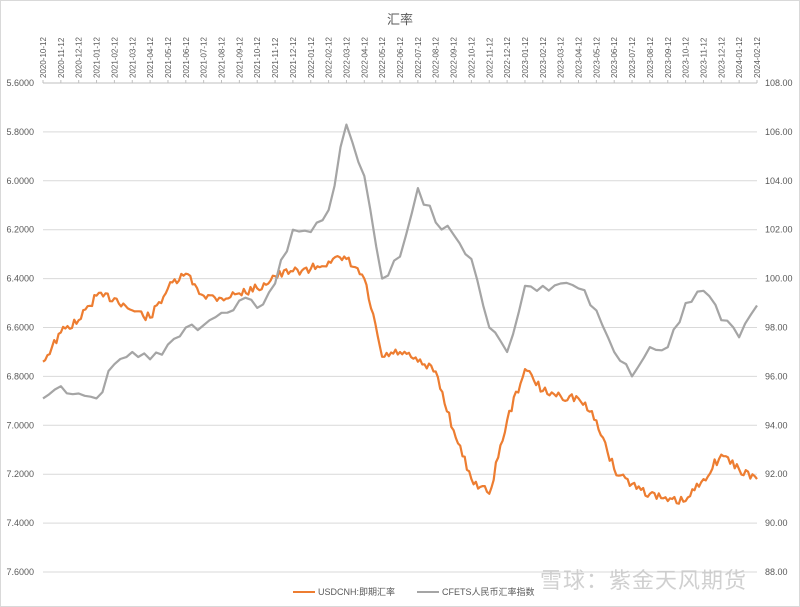 The image size is (800, 607). Describe the element at coordinates (644, 580) in the screenshot. I see `watermark: 雪球：紫金天风期货` at that location.